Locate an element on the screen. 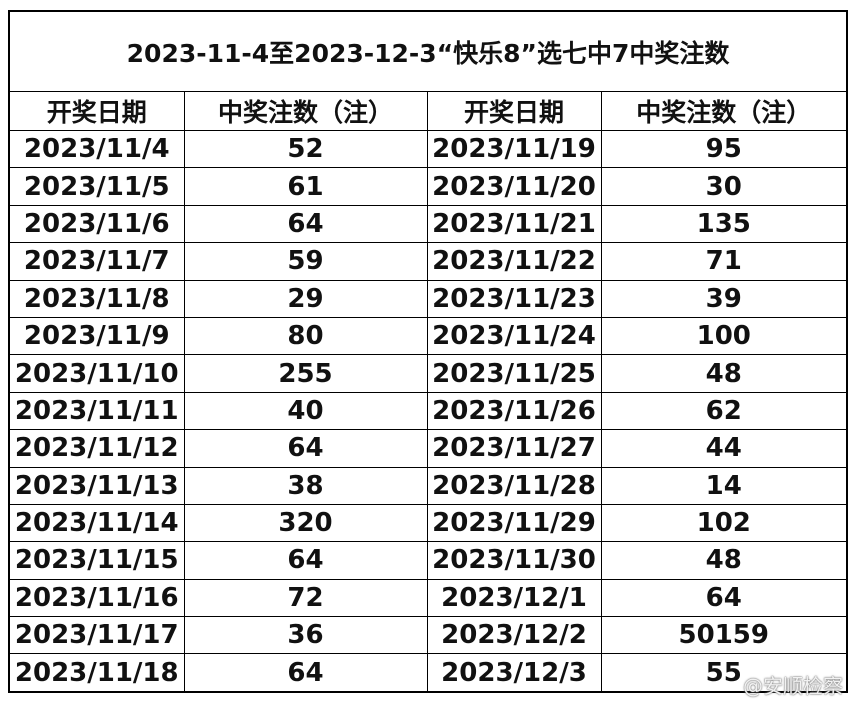 This screenshot has width=849, height=705. table-row: 2023/11/17 36 2023/12/2 50159 is located at coordinates (428, 635).